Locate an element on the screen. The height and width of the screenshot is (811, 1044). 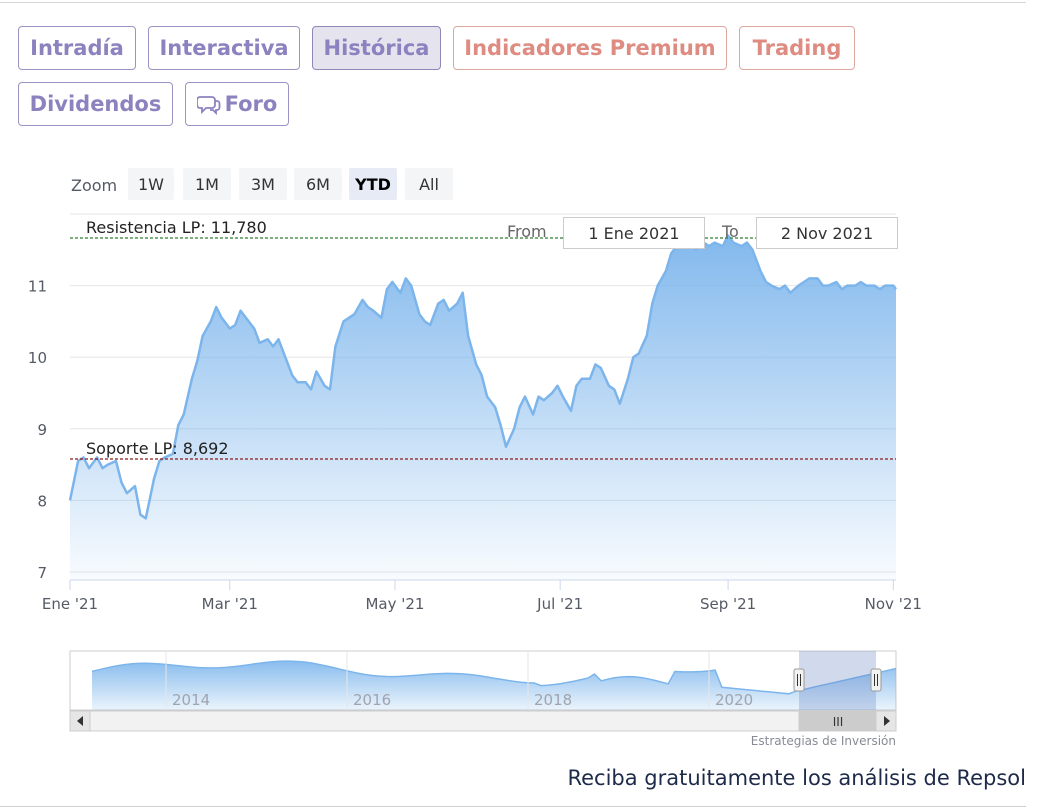
navigator-tick-label: 2014 is located at coordinates (191, 700).